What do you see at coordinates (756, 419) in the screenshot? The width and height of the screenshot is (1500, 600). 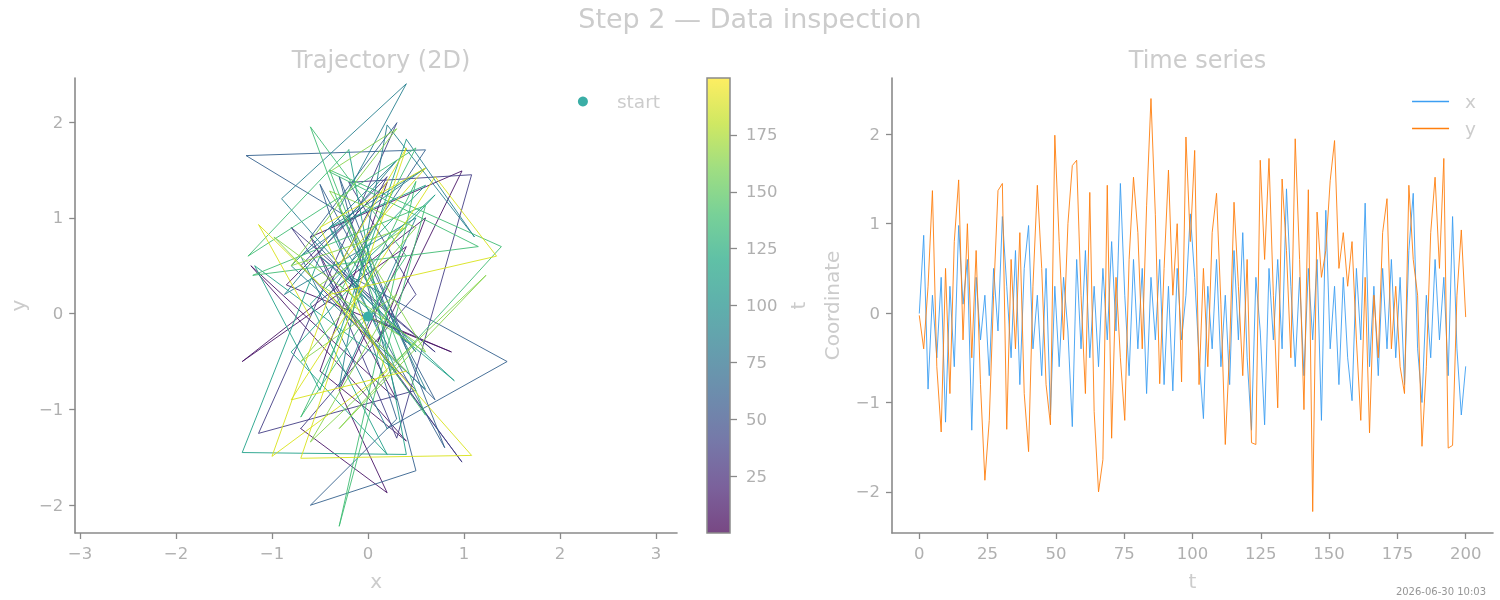 I see `color-bar-label: 50` at bounding box center [756, 419].